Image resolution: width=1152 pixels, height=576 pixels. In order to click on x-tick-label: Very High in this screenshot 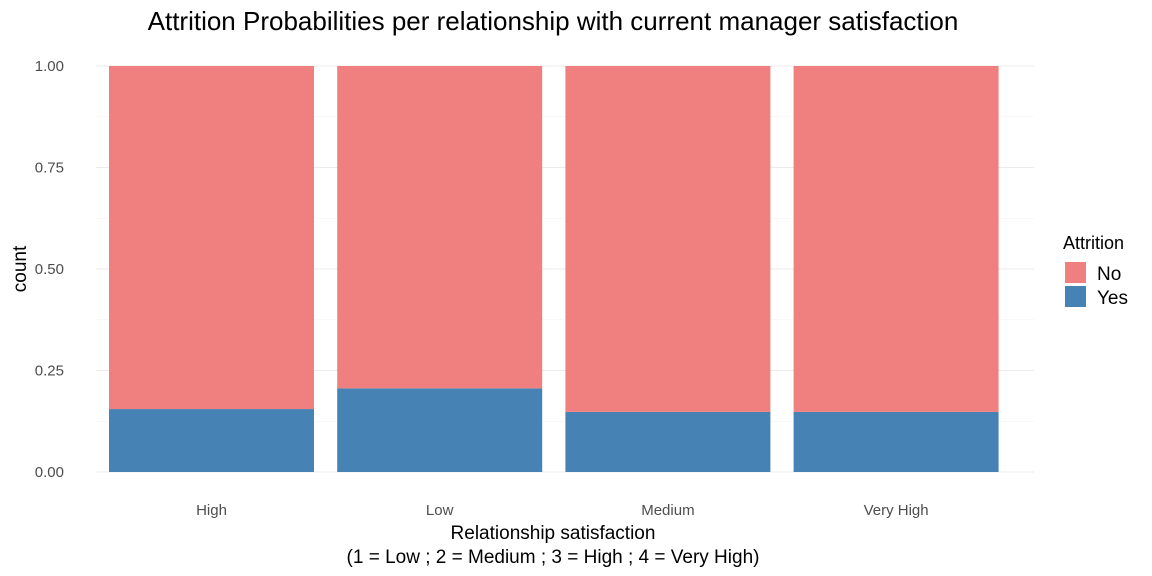, I will do `click(896, 510)`.